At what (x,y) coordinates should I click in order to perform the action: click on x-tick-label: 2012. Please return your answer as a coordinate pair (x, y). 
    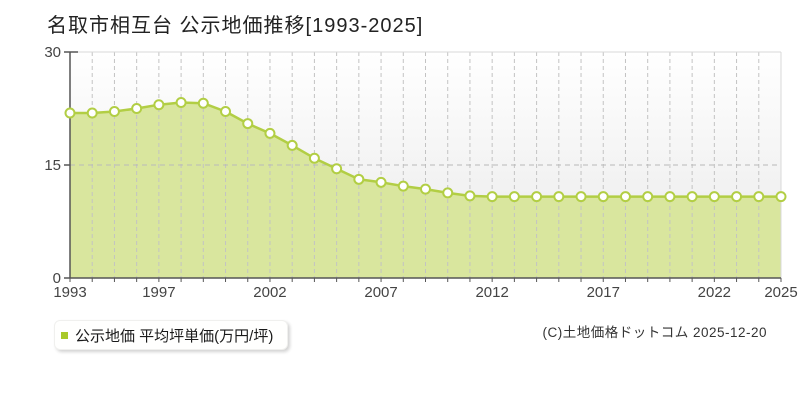
    Looking at the image, I should click on (491, 292).